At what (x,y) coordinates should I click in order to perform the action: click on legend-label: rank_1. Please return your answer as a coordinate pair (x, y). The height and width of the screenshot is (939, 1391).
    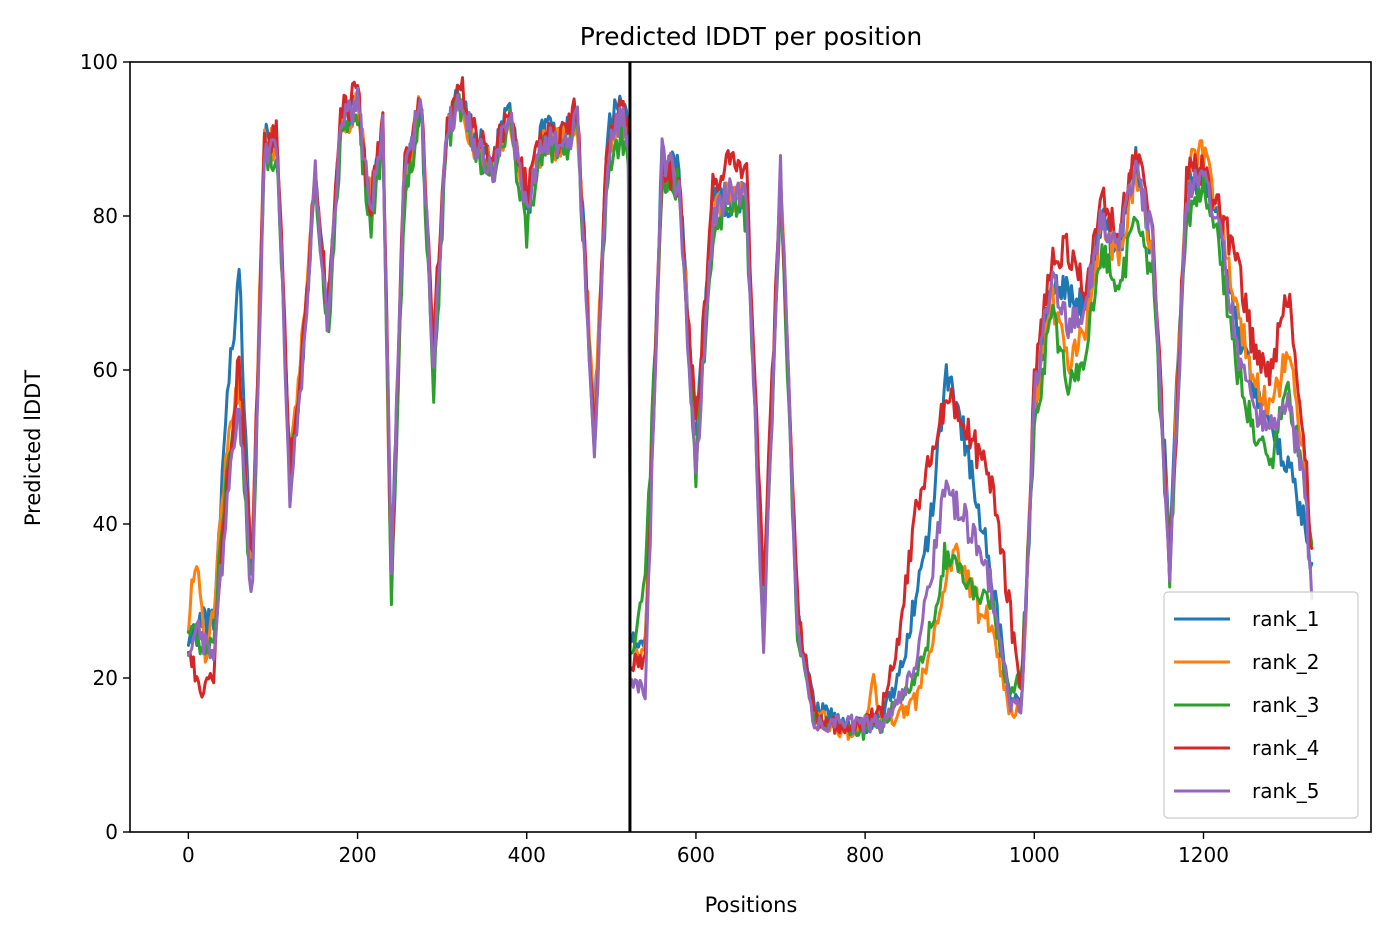
    Looking at the image, I should click on (1285, 619).